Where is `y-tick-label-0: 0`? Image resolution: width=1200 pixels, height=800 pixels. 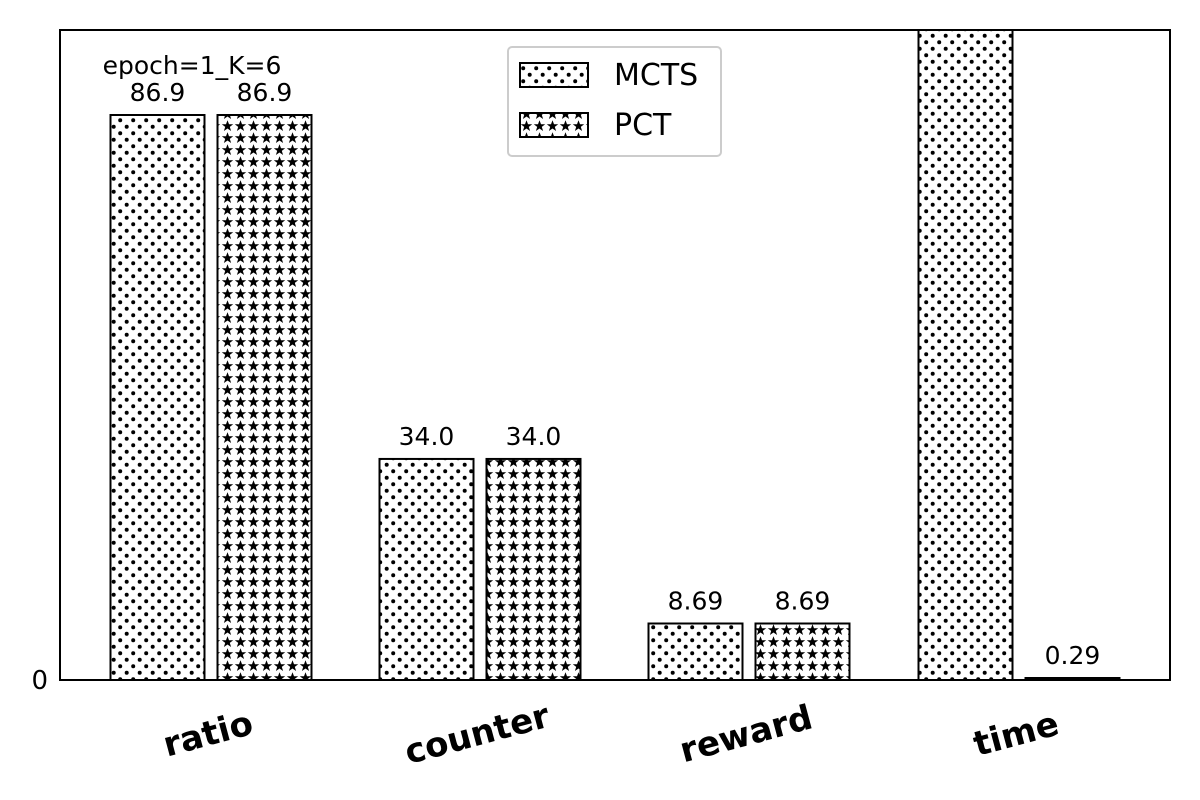
y-tick-label-0: 0 is located at coordinates (39, 681).